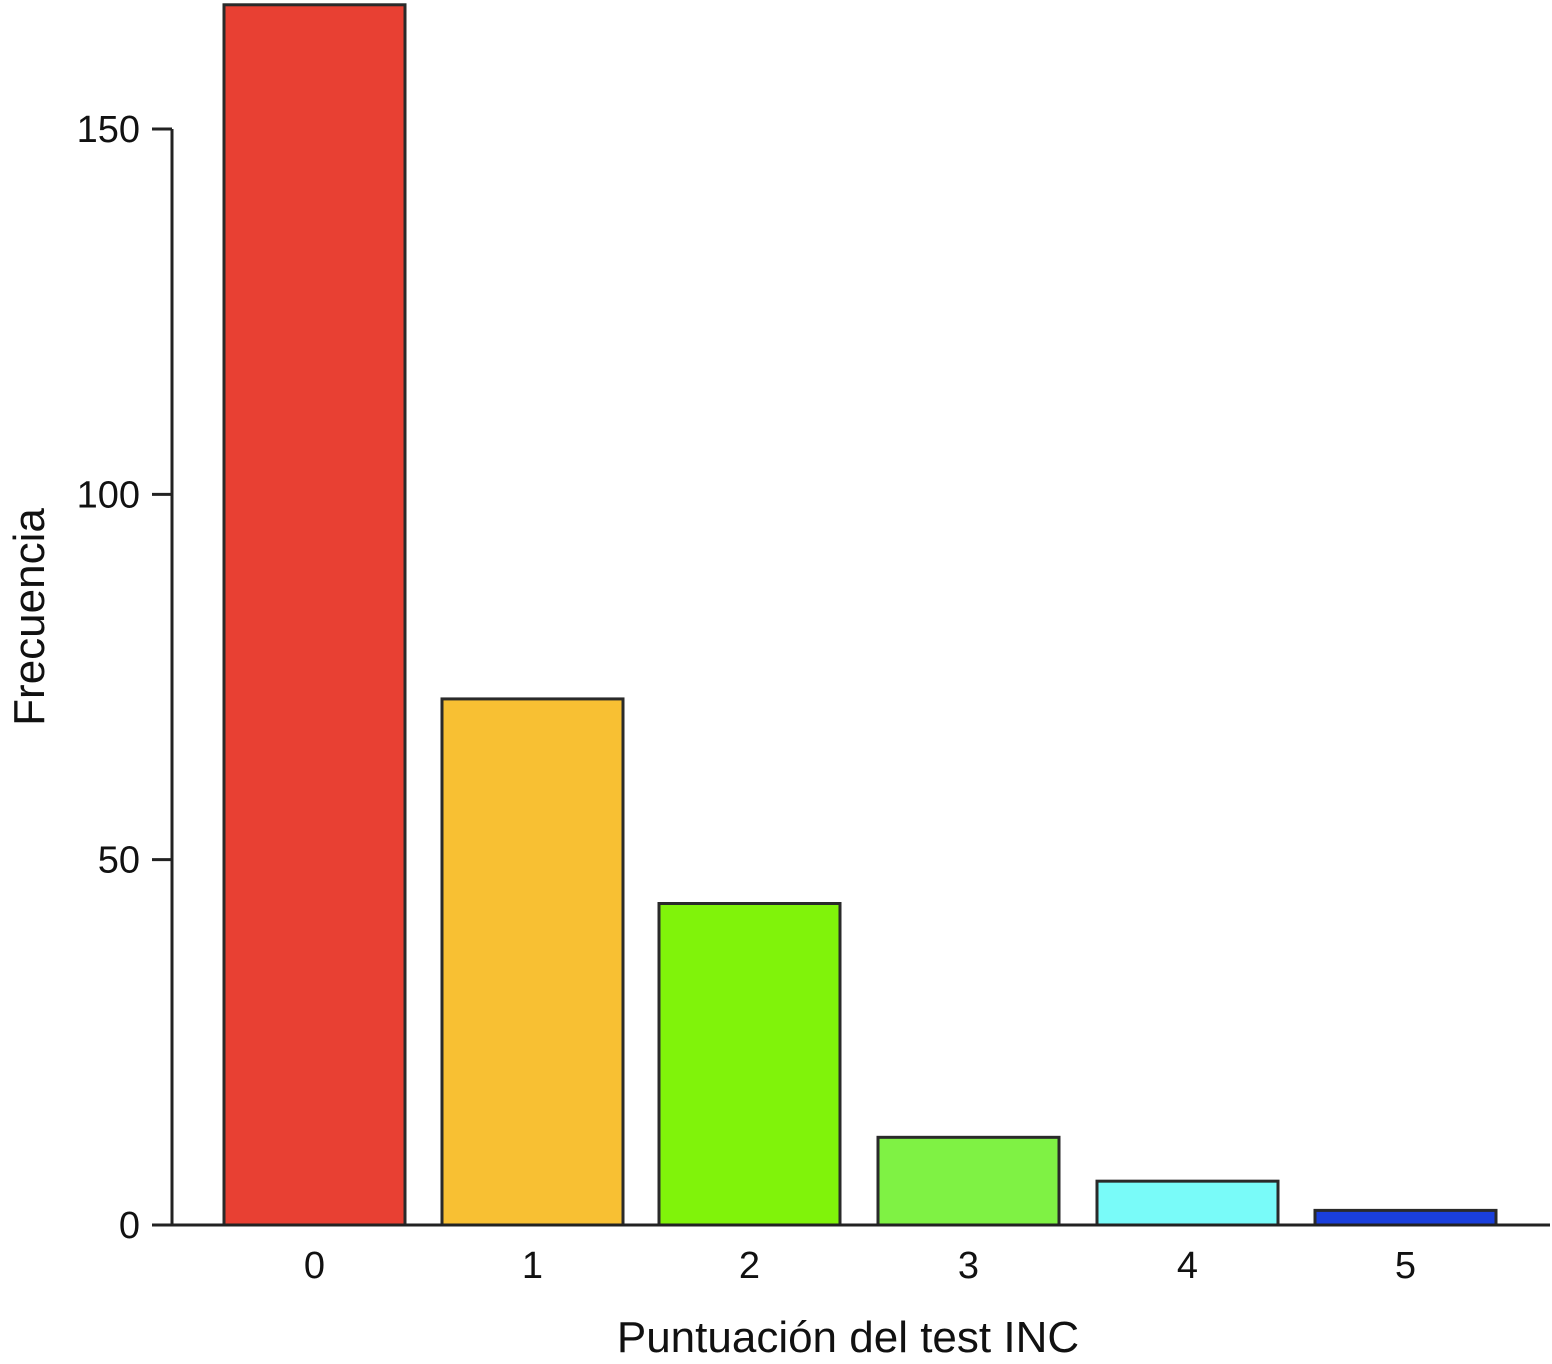  Describe the element at coordinates (314, 1266) in the screenshot. I see `x-tick-label: 0` at that location.